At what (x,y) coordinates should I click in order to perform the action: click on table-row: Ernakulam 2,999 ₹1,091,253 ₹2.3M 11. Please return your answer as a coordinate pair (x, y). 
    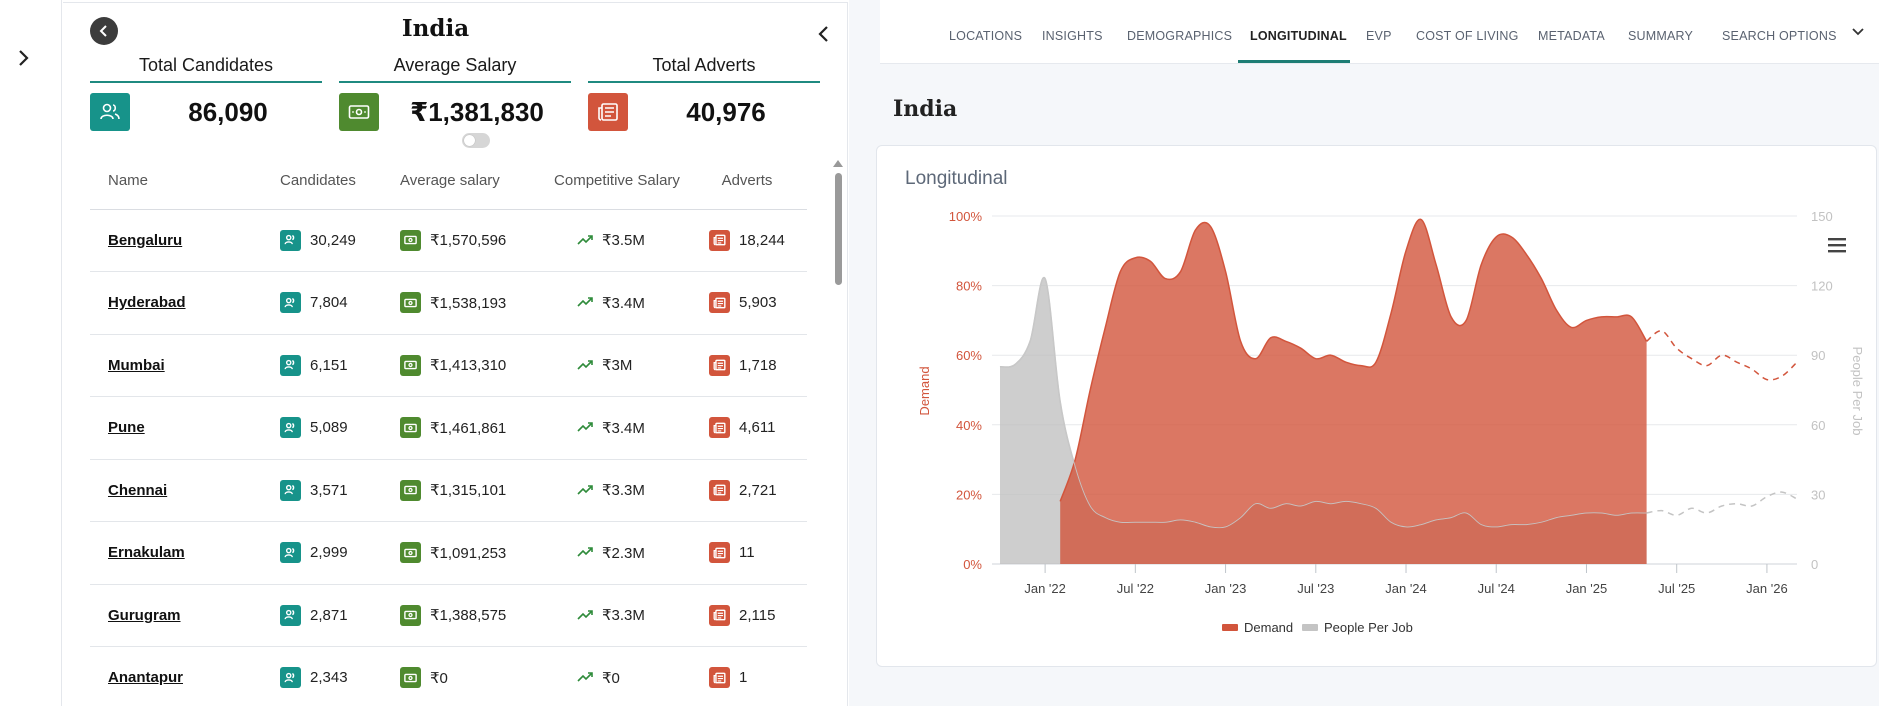
    Looking at the image, I should click on (448, 553).